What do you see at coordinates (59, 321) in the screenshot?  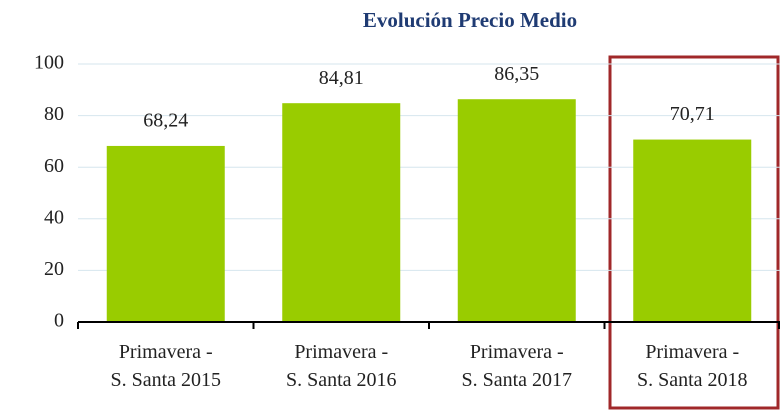 I see `y-tick-label: 0` at bounding box center [59, 321].